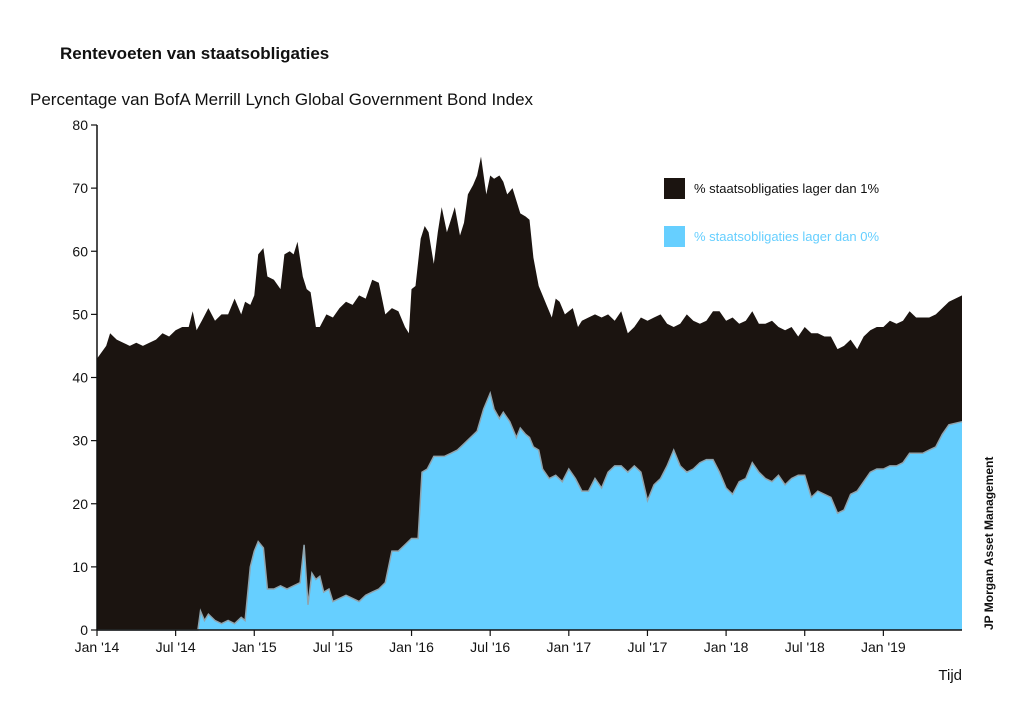 The width and height of the screenshot is (1024, 715). I want to click on x-tick-label: Jan '15, so click(254, 647).